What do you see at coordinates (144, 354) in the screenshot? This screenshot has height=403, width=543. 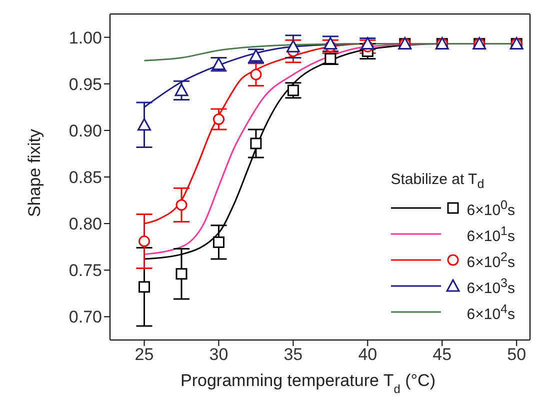 I see `x-tick-label: 25` at bounding box center [144, 354].